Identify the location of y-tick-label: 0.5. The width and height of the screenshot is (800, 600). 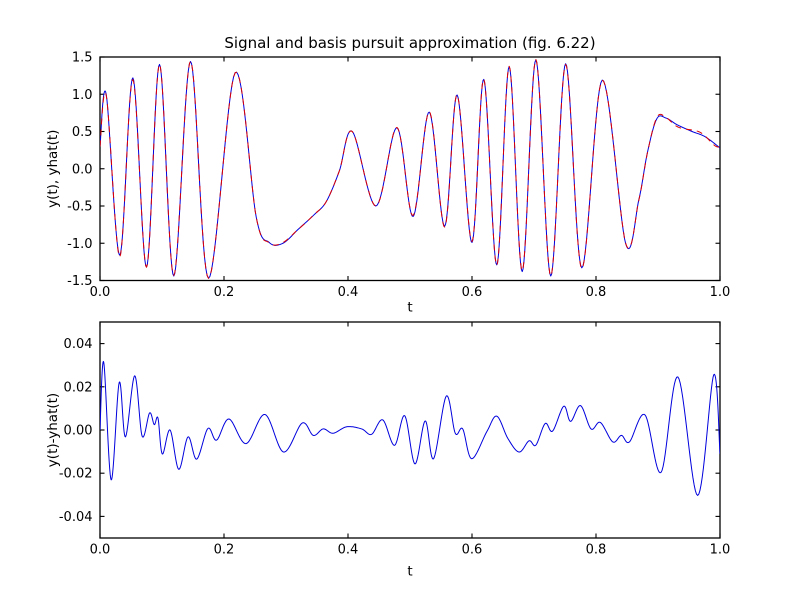
(82, 132).